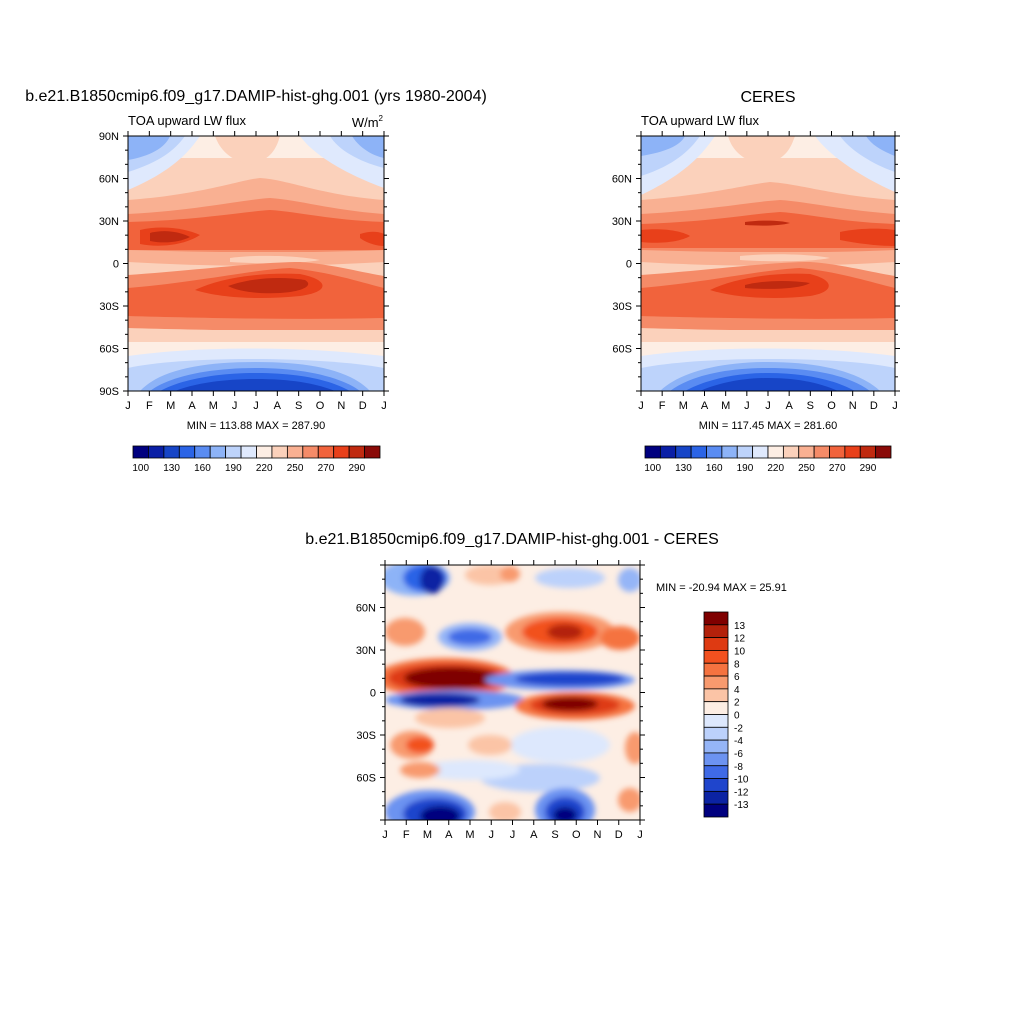 This screenshot has width=1024, height=1024. I want to click on panel-ceres: CERES TOA upward LW flux, so click(756, 281).